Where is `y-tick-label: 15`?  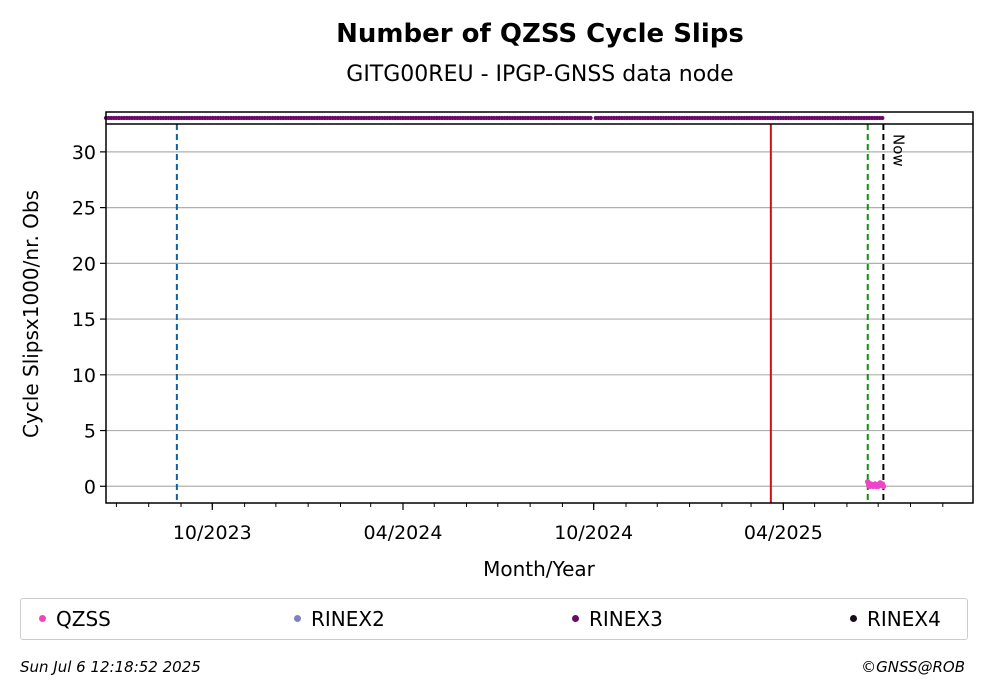 y-tick-label: 15 is located at coordinates (84, 320).